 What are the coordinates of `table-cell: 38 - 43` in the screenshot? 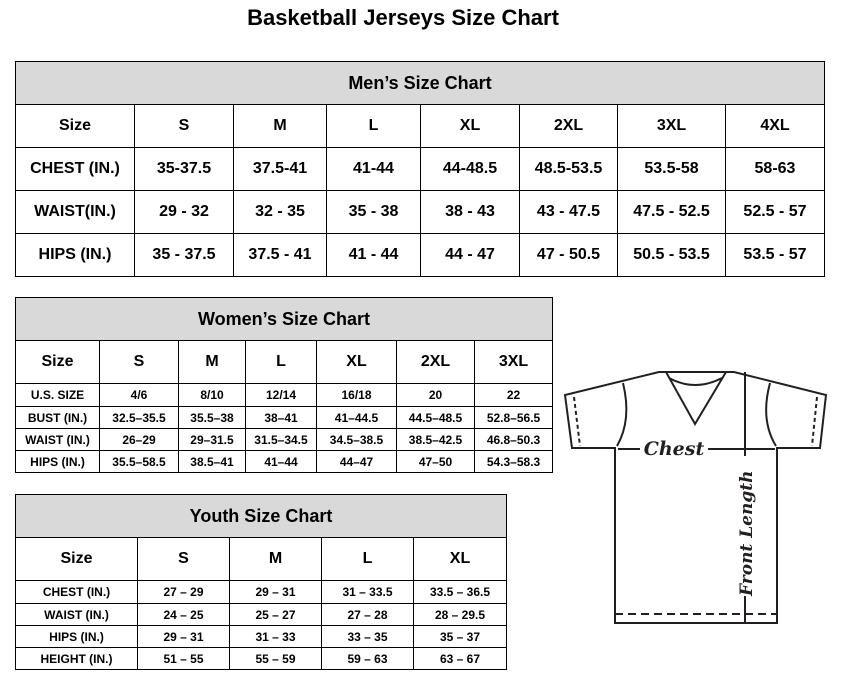 It's located at (470, 212).